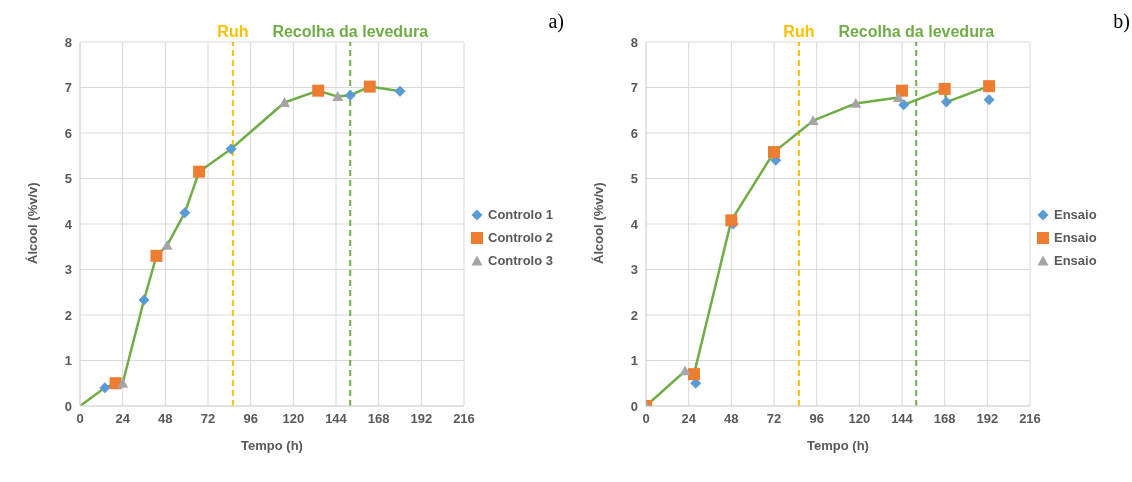 This screenshot has width=1132, height=482. What do you see at coordinates (1121, 21) in the screenshot?
I see `text: b)` at bounding box center [1121, 21].